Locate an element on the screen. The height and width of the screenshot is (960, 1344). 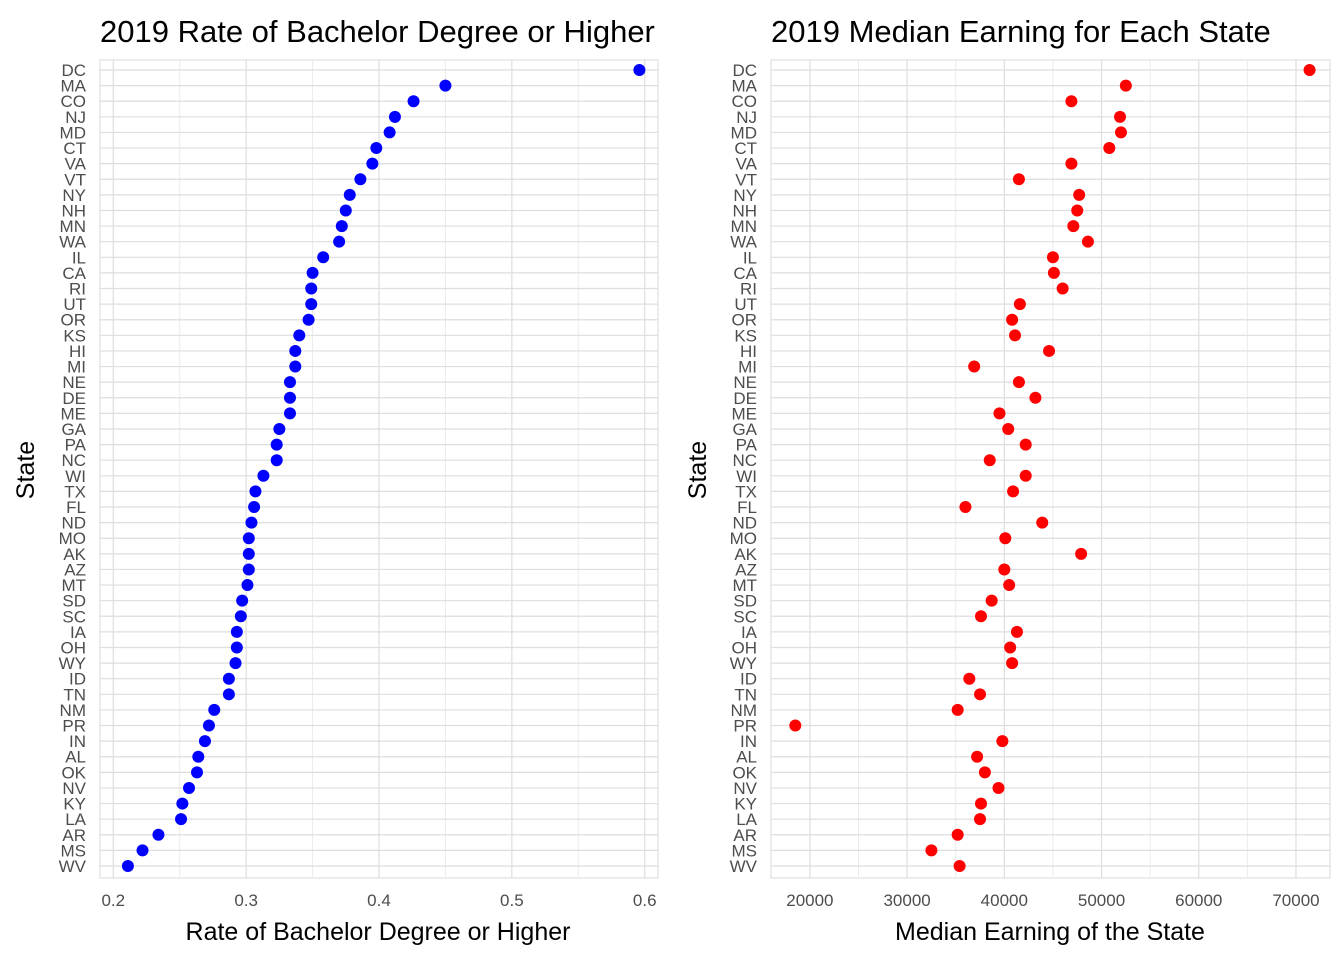
rate-state-label: KS is located at coordinates (74, 335).